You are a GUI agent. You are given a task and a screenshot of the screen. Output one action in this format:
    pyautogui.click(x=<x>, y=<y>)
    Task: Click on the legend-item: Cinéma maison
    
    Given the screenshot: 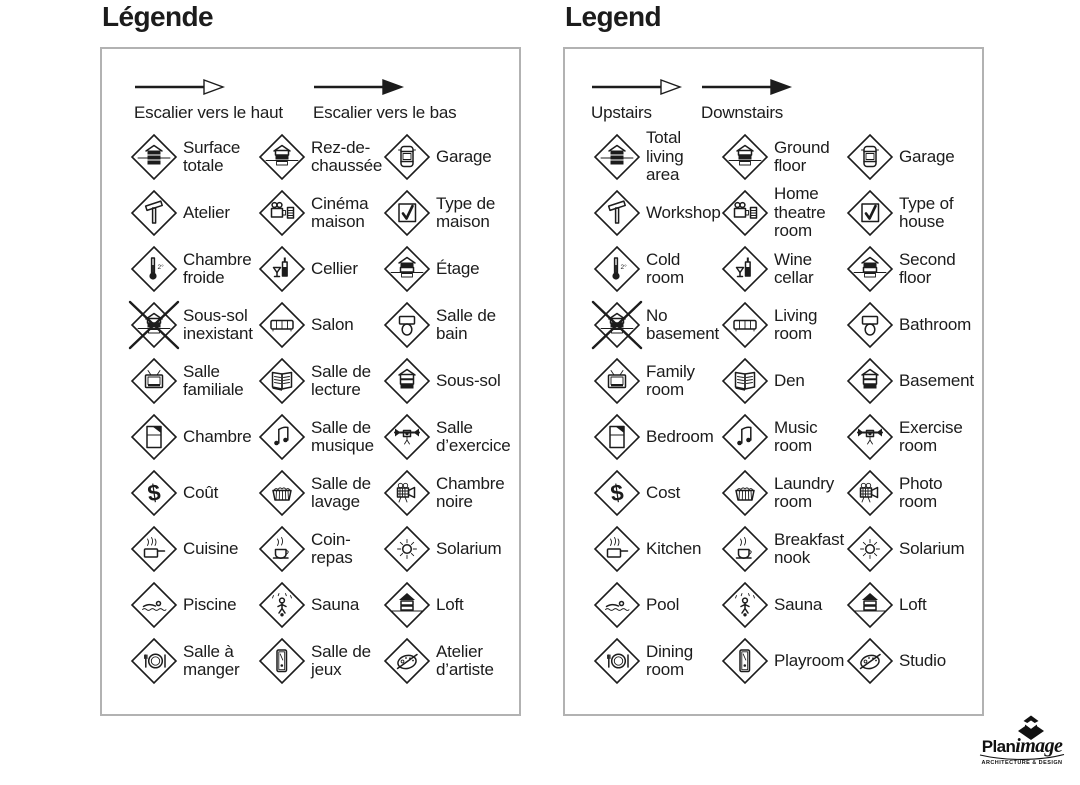 What is the action you would take?
    pyautogui.click(x=320, y=213)
    